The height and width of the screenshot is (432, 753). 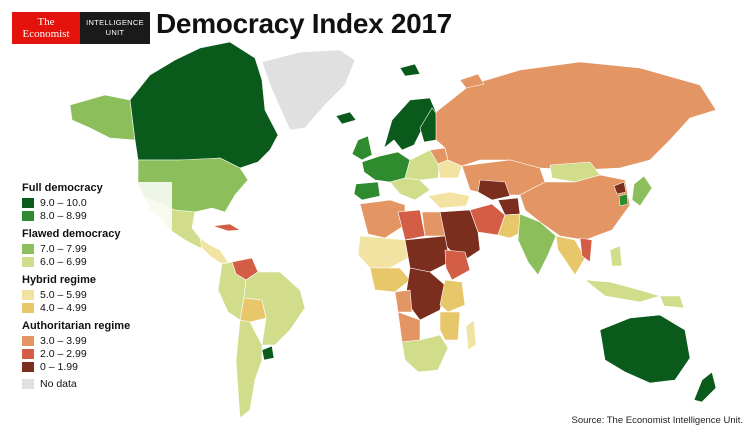 What do you see at coordinates (63, 353) in the screenshot?
I see `legend-label: 2.0 – 2.99` at bounding box center [63, 353].